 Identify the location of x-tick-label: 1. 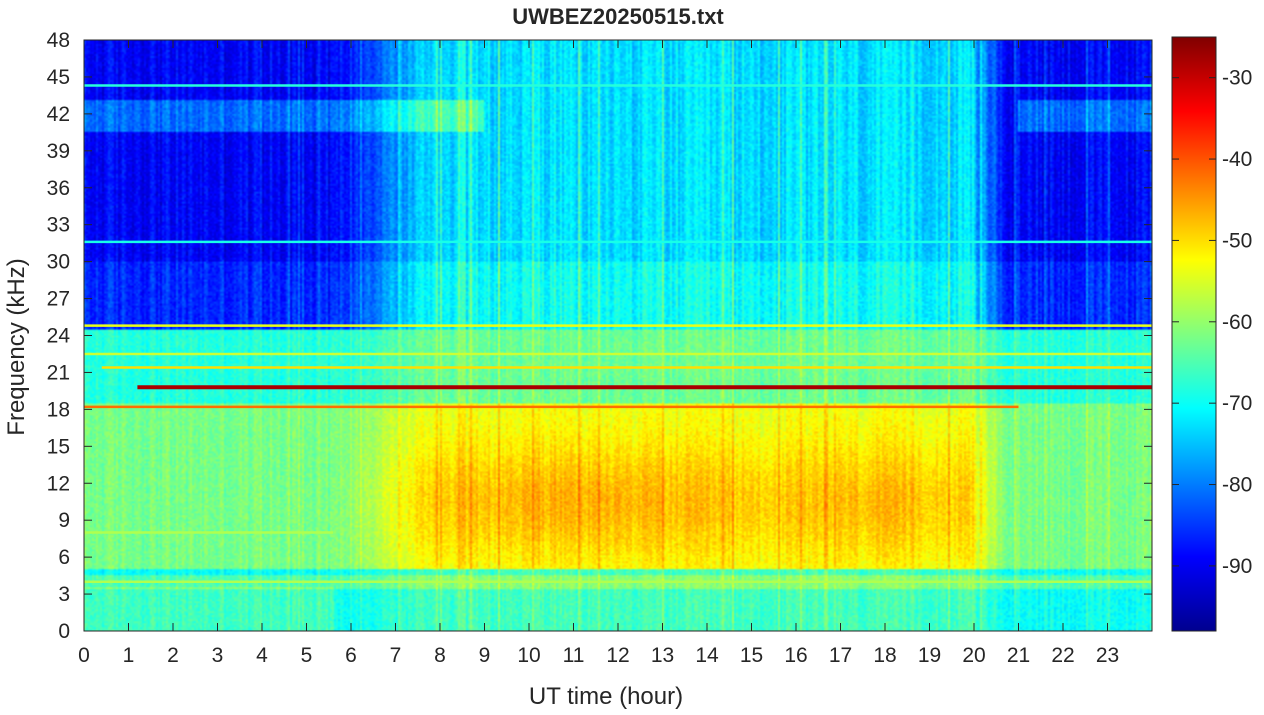
(129, 655).